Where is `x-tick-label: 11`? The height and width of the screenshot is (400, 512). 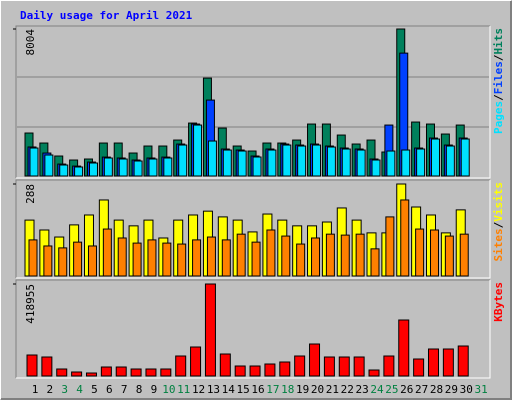
x-tick-label: 11 is located at coordinates (183, 389).